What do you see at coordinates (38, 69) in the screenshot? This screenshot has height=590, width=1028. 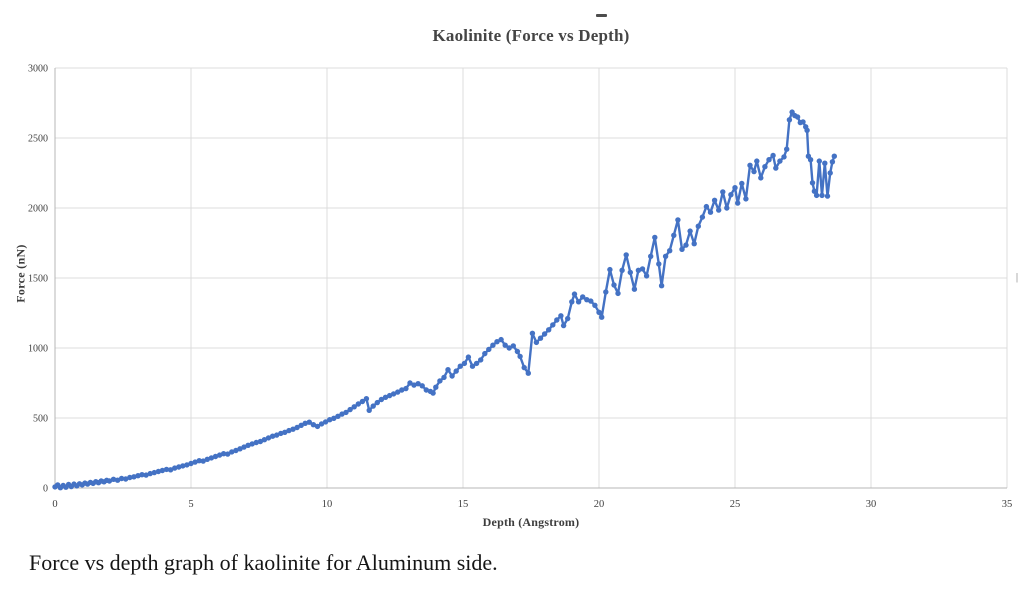 I see `y-tick-label: 3000` at bounding box center [38, 69].